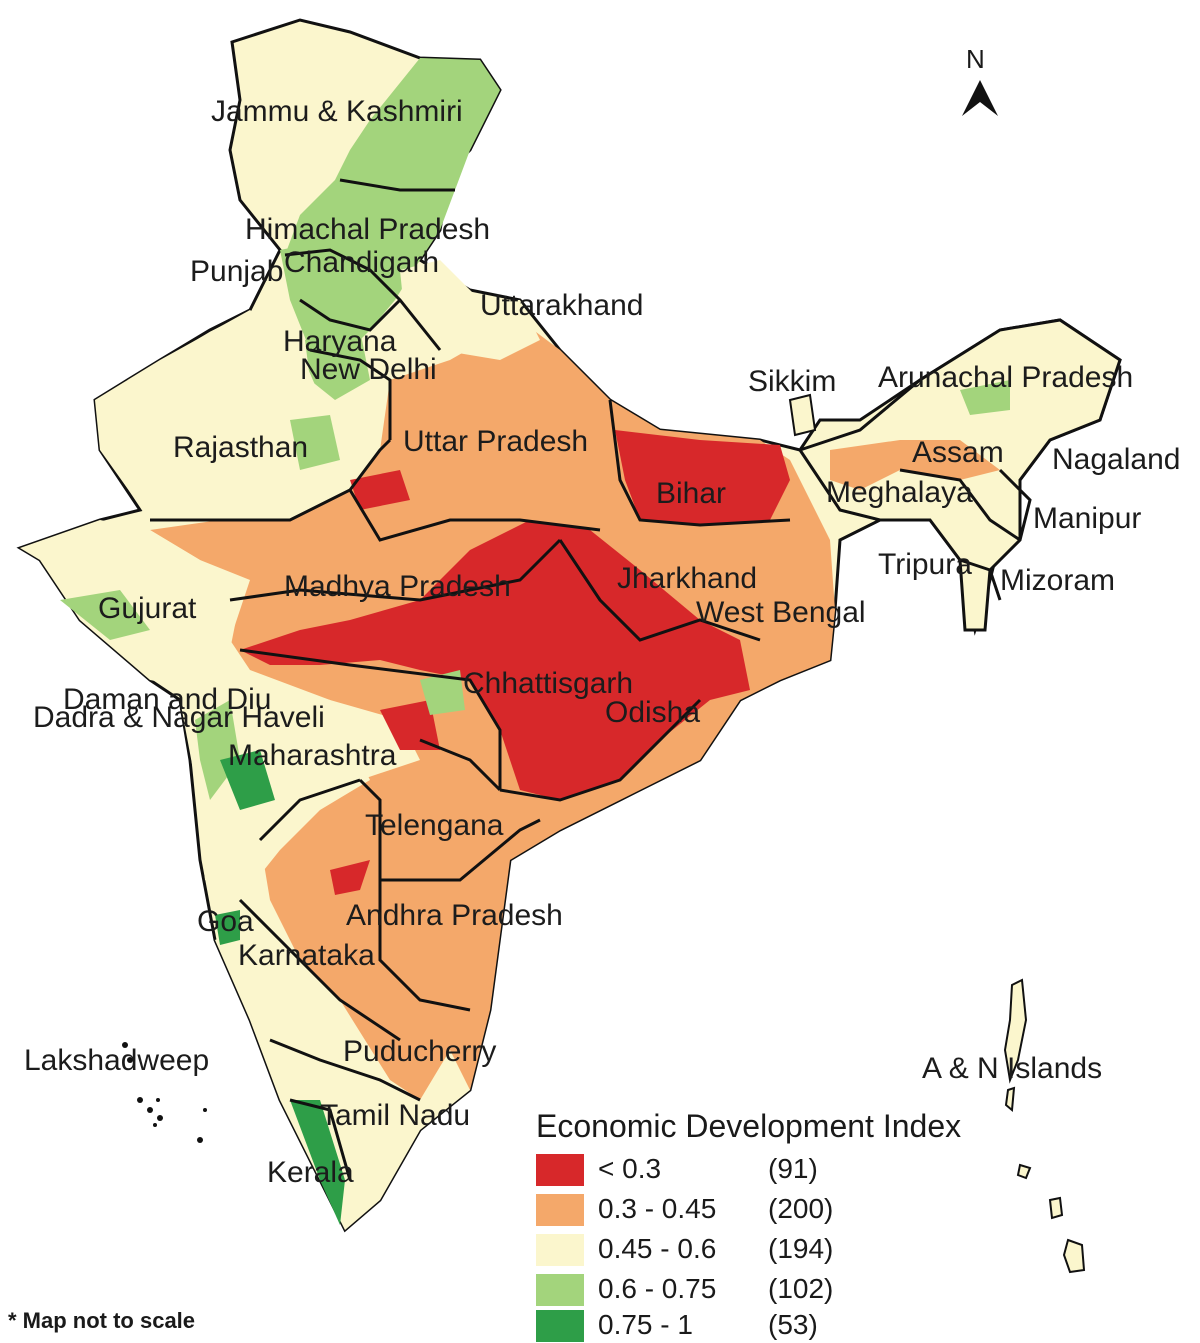  I want to click on andaman-nicobar-islands, so click(1044, 1126).